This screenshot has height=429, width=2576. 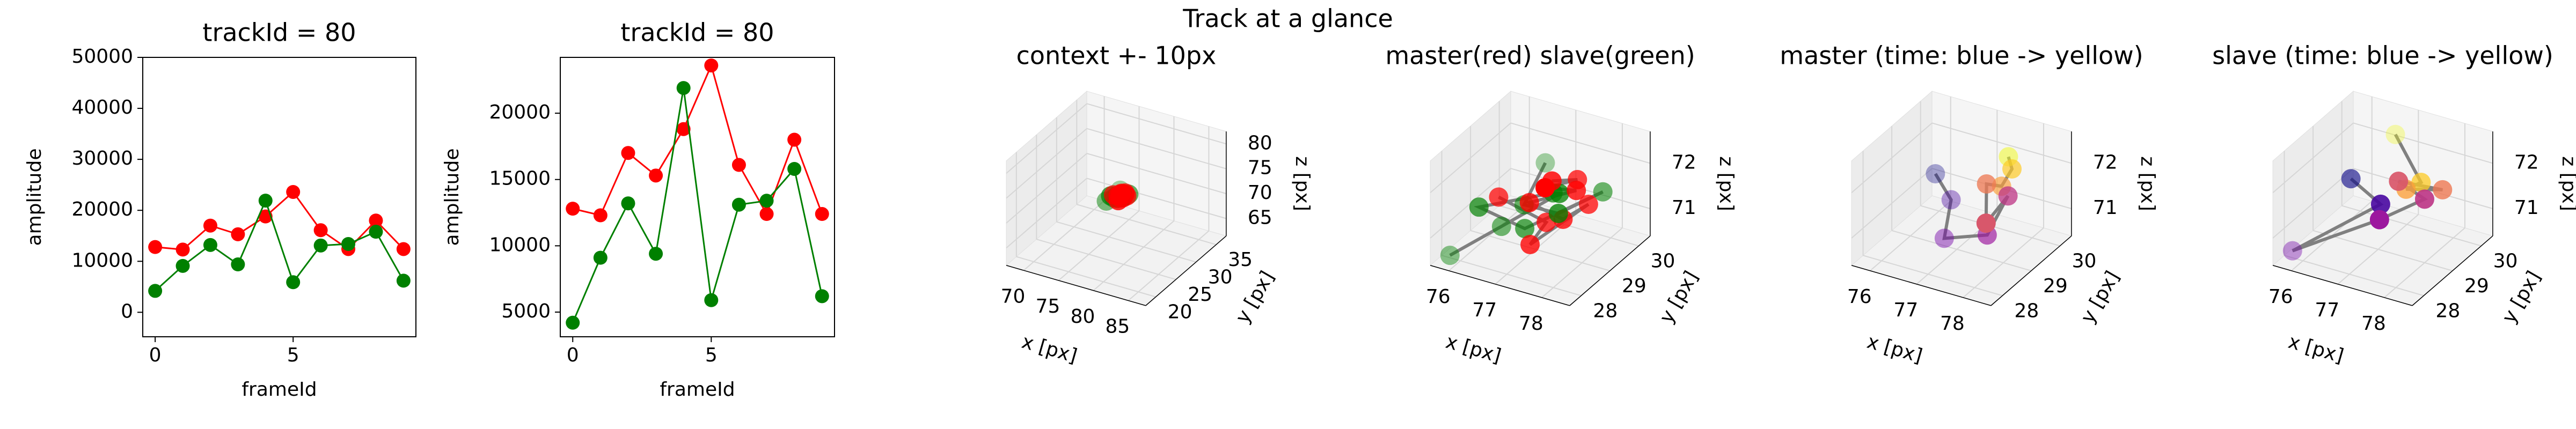 I want to click on chart-title: context +- 10px, so click(x=1116, y=55).